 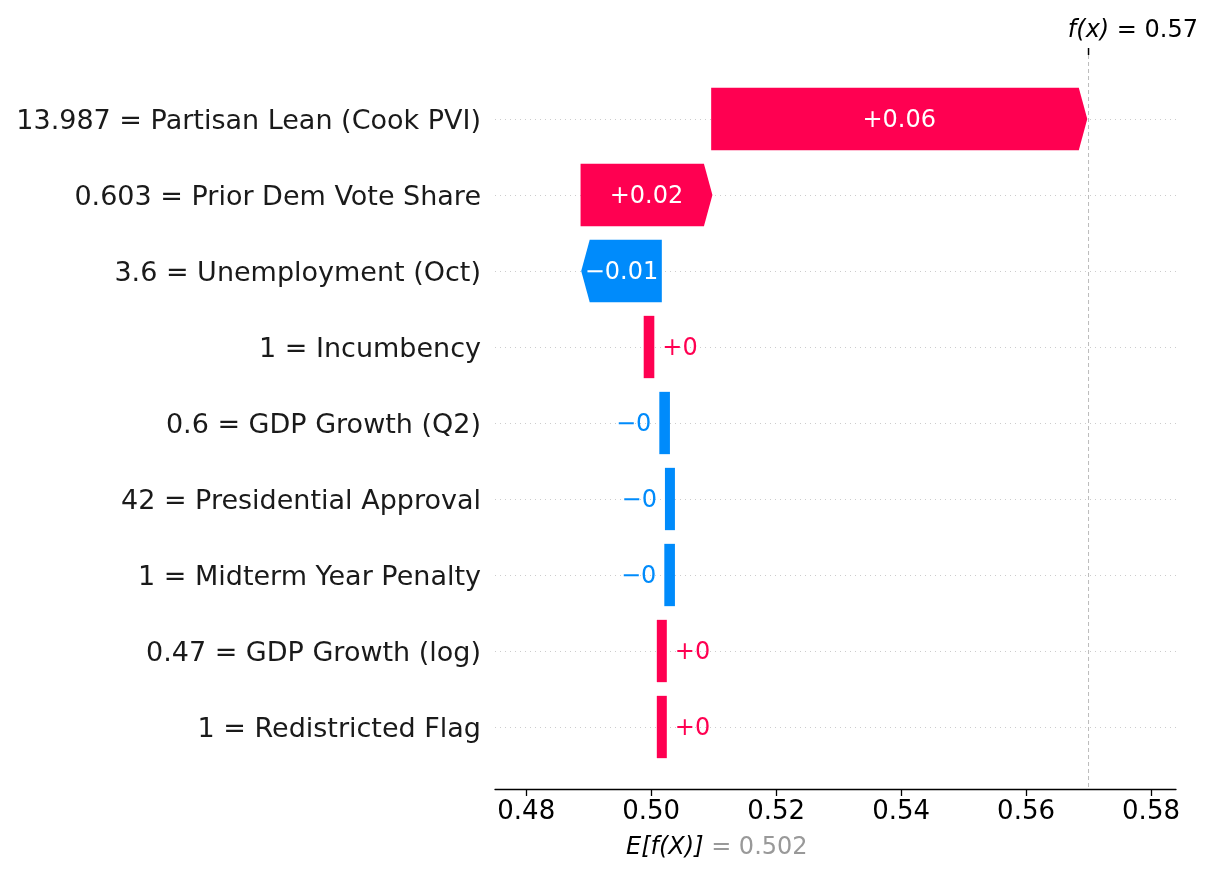 I want to click on y-tick-label: 0.6 = GDP Growth (Q2), so click(x=323, y=423).